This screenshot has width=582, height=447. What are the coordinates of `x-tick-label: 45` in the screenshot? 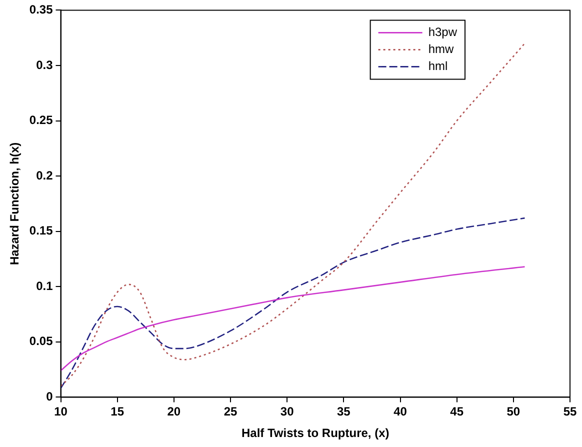 It's located at (457, 411).